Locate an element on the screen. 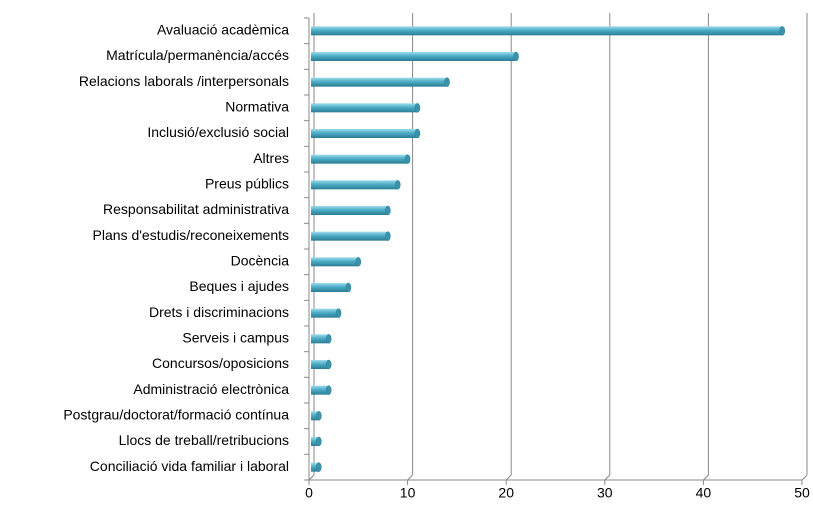  y-tick-label: Normativa is located at coordinates (257, 107).